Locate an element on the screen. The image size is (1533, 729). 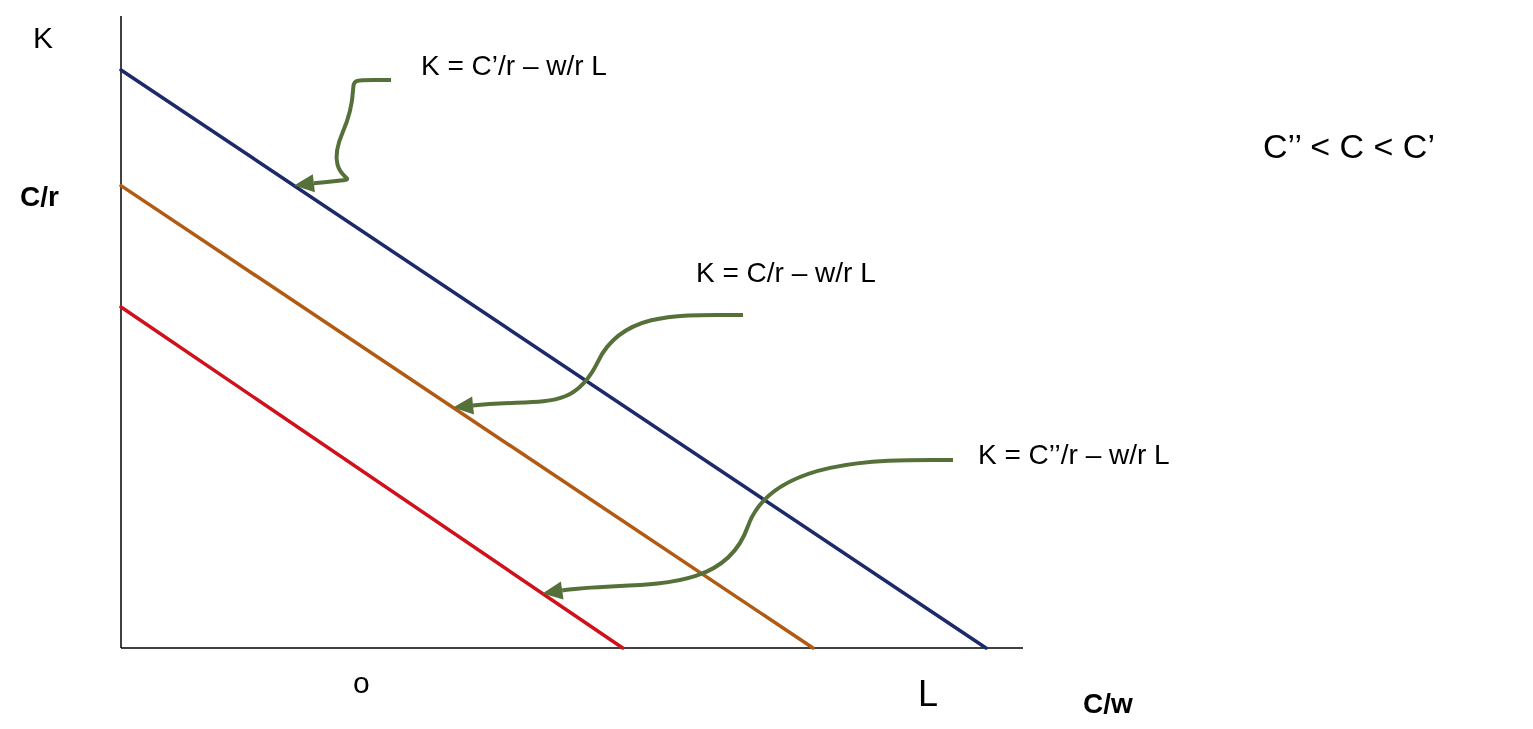
text: C/w is located at coordinates (1108, 703).